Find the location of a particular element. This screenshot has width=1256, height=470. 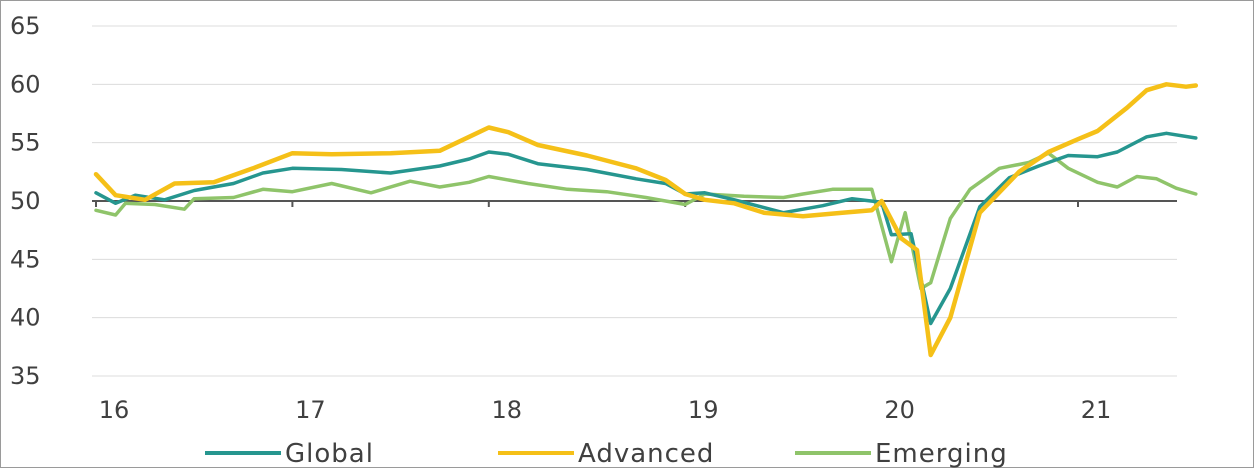

x-tick-label: 19 is located at coordinates (703, 410).